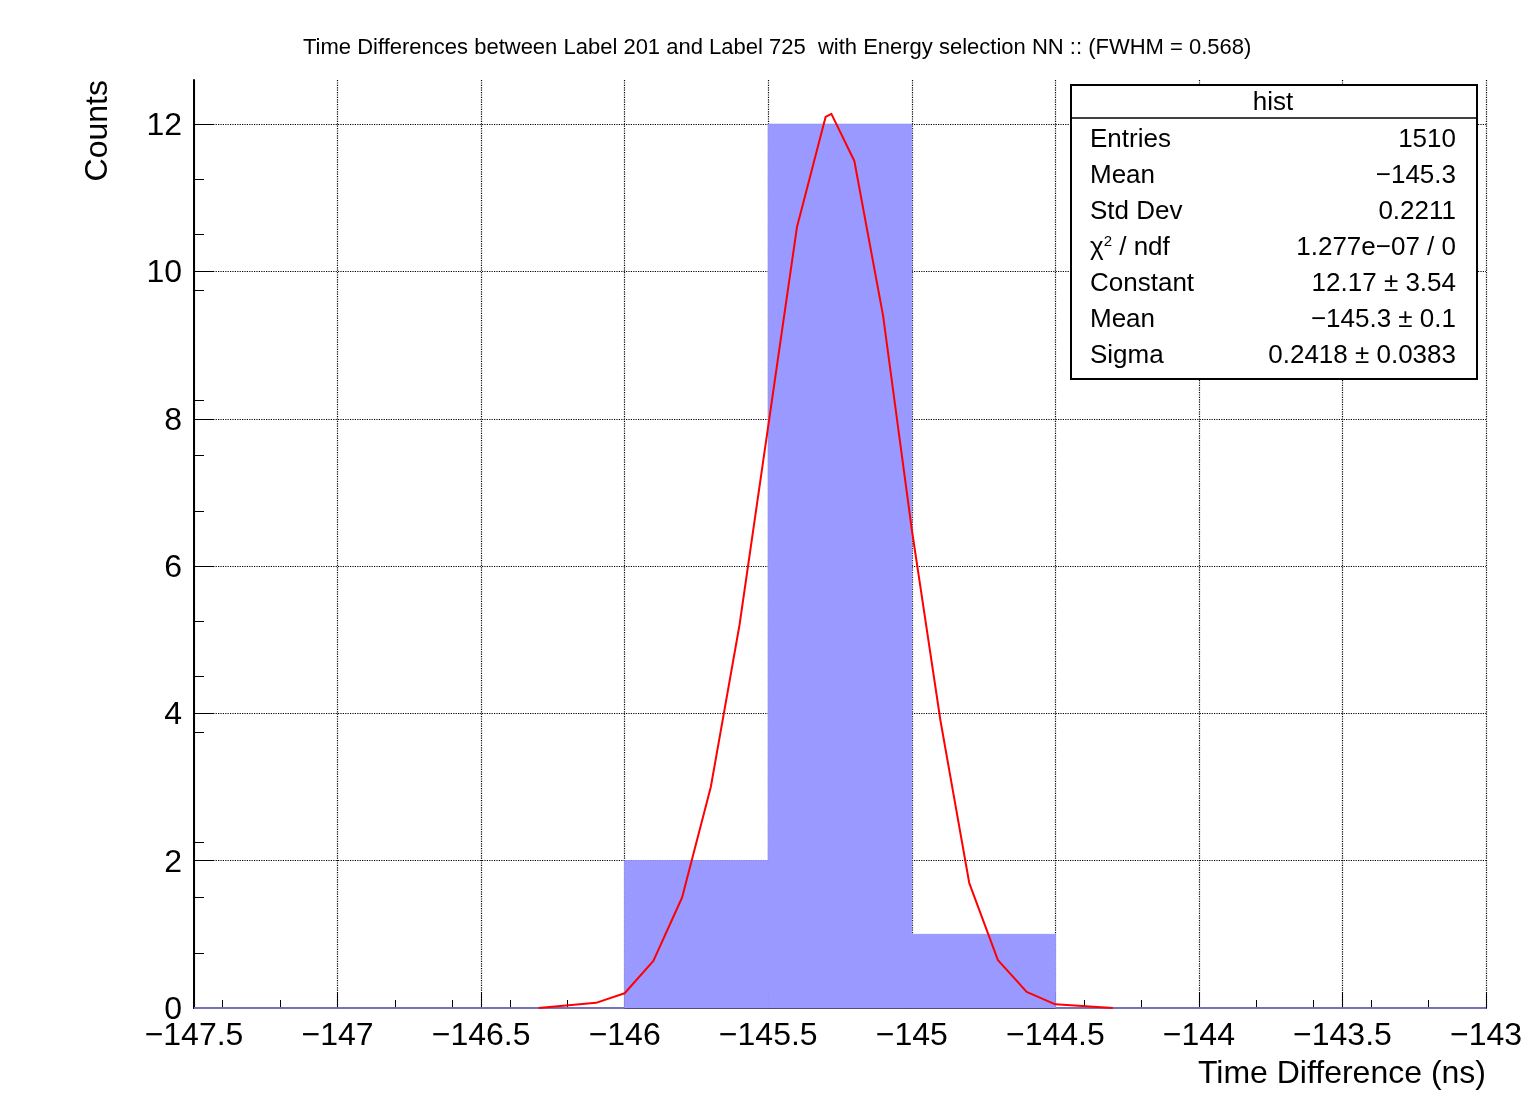 The height and width of the screenshot is (1107, 1536). I want to click on y-tick-label: 10, so click(164, 271).